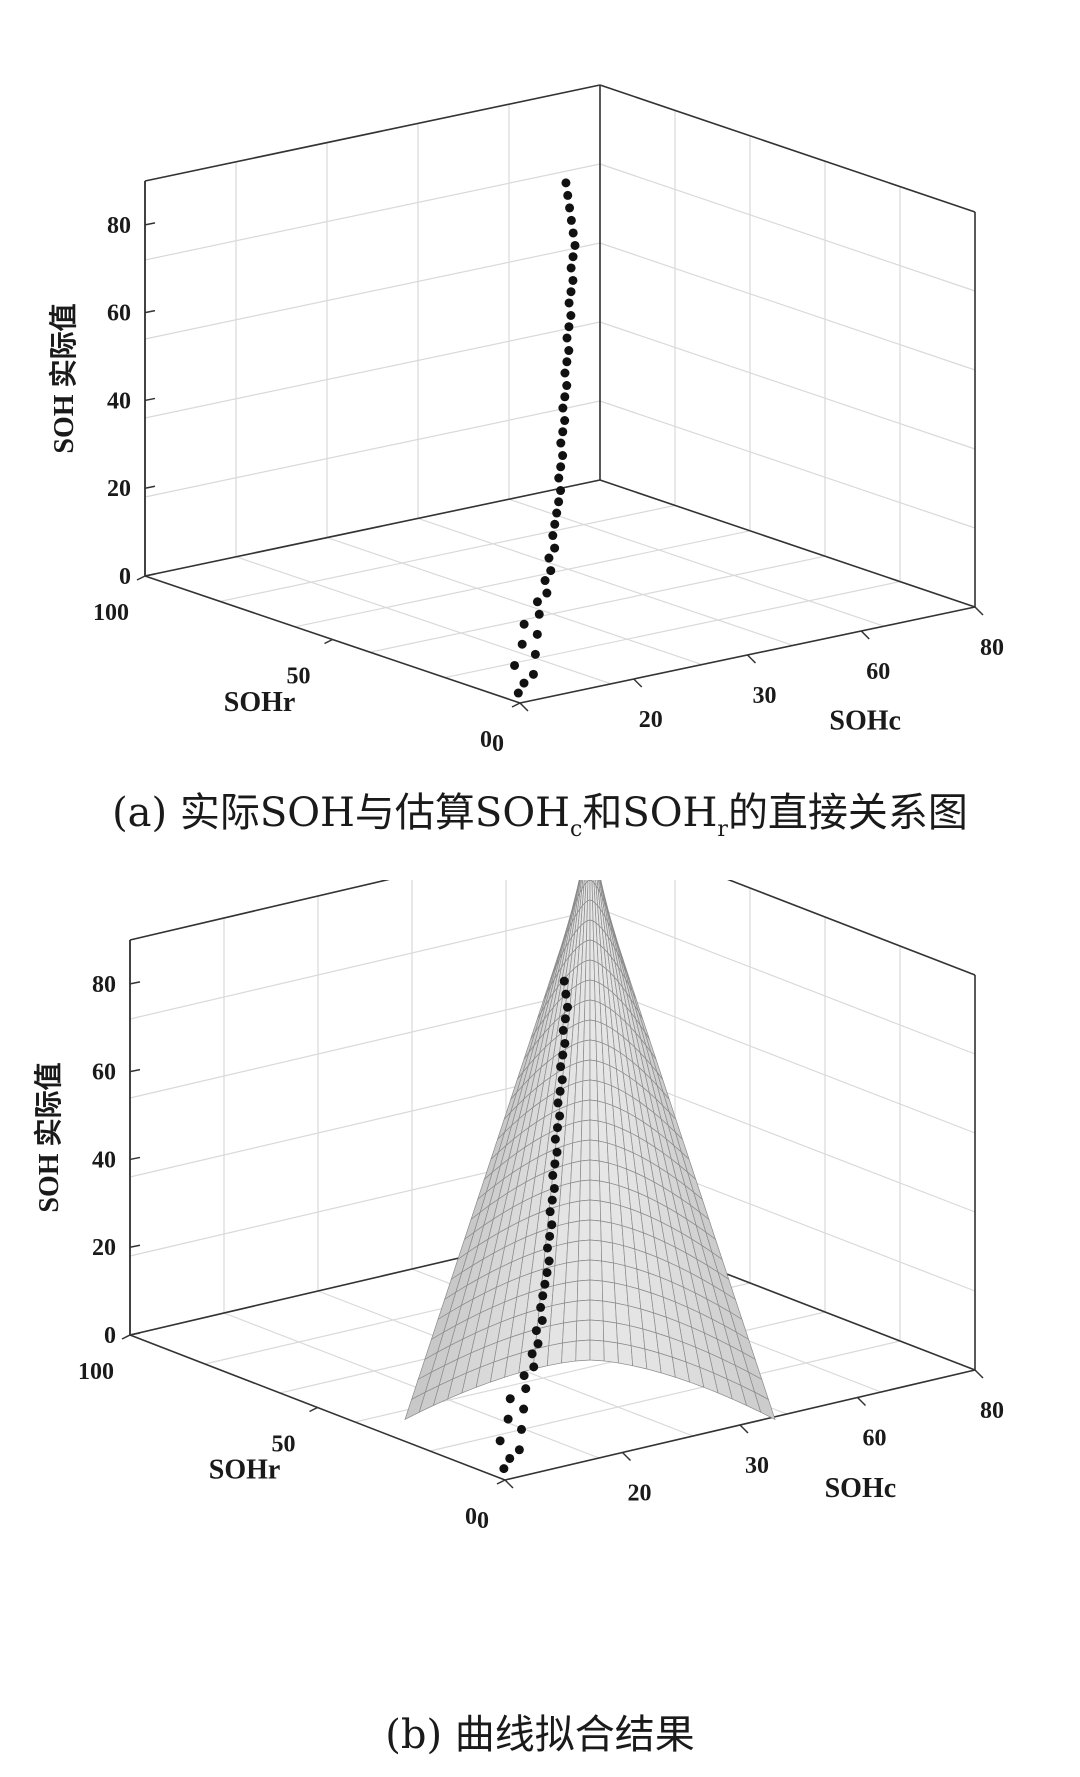 The height and width of the screenshot is (1777, 1080). I want to click on y-tick-label: 50, so click(284, 1445).